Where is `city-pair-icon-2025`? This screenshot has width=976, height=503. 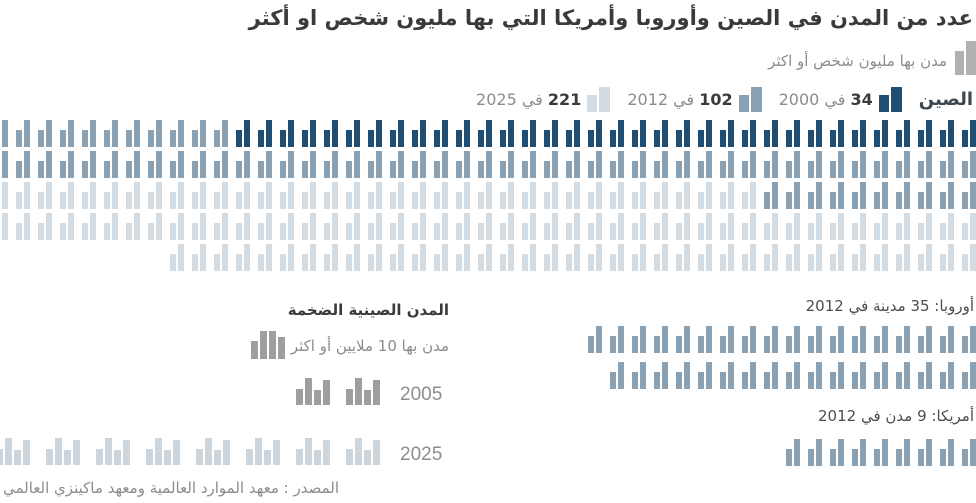 city-pair-icon-2025 is located at coordinates (599, 99).